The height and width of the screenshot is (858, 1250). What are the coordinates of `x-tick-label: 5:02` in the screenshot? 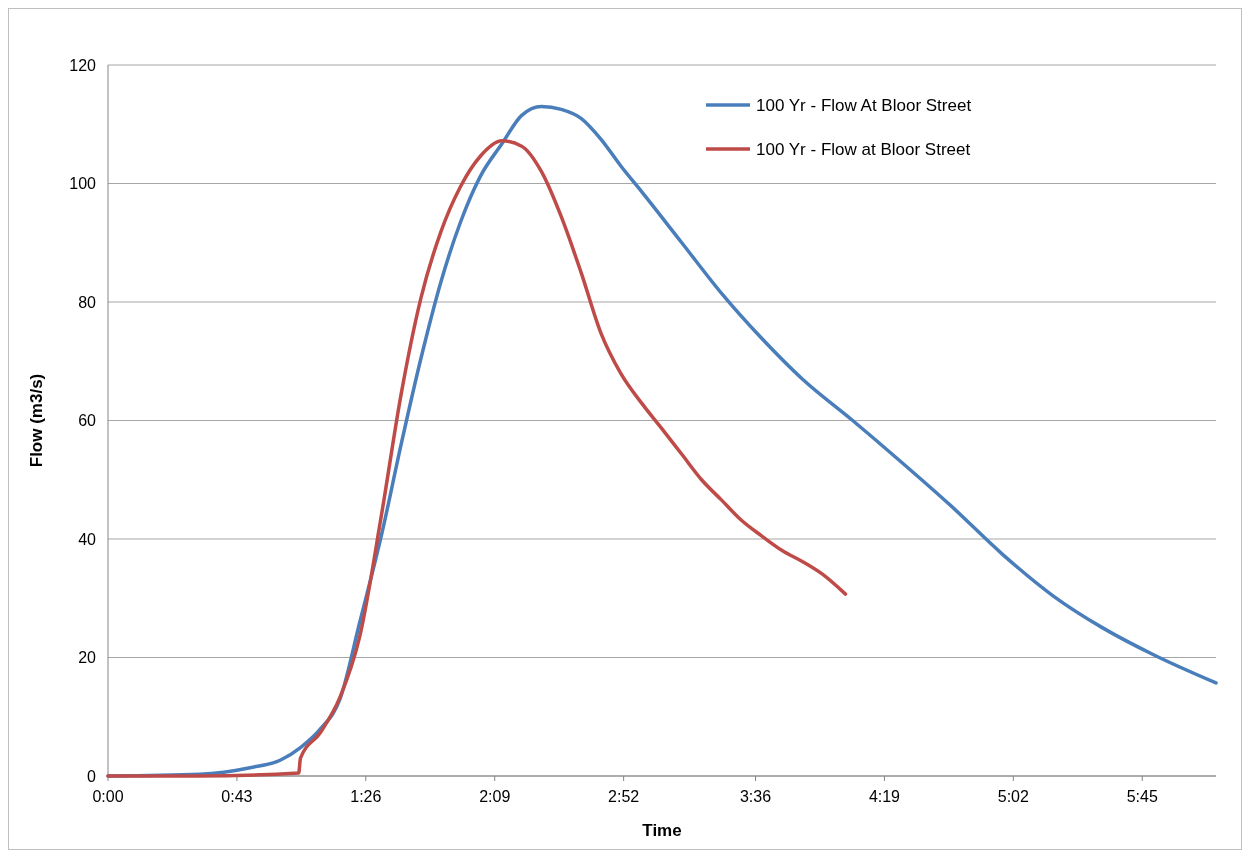 It's located at (1013, 796).